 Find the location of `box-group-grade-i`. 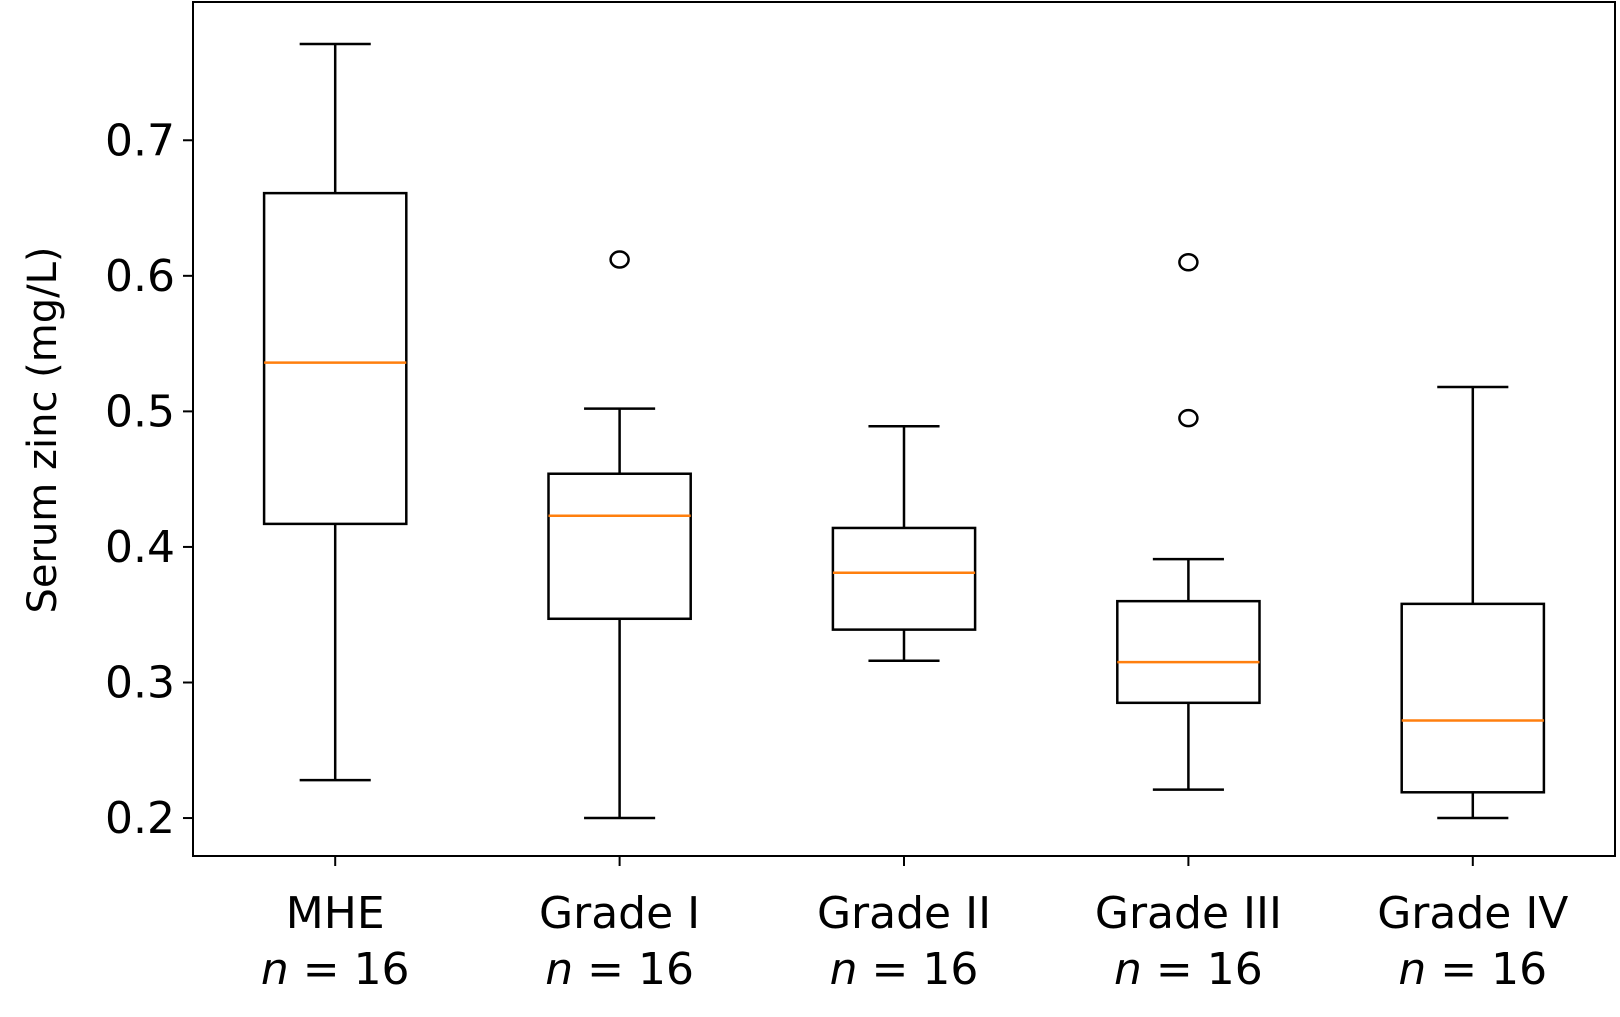

box-group-grade-i is located at coordinates (619, 535).